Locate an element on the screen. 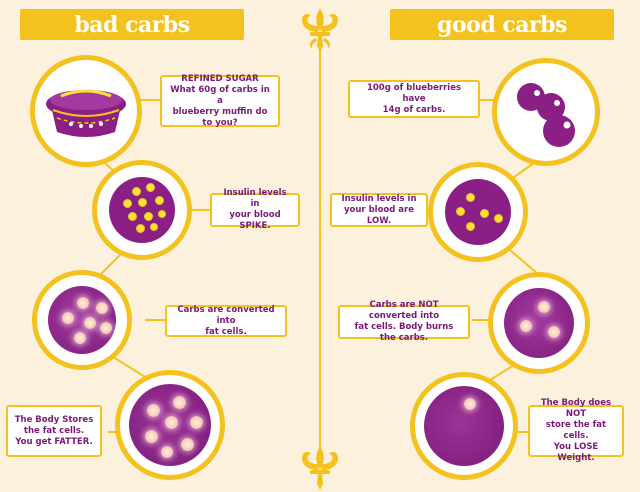 This screenshot has height=492, width=640. muffin-circle is located at coordinates (86, 111).